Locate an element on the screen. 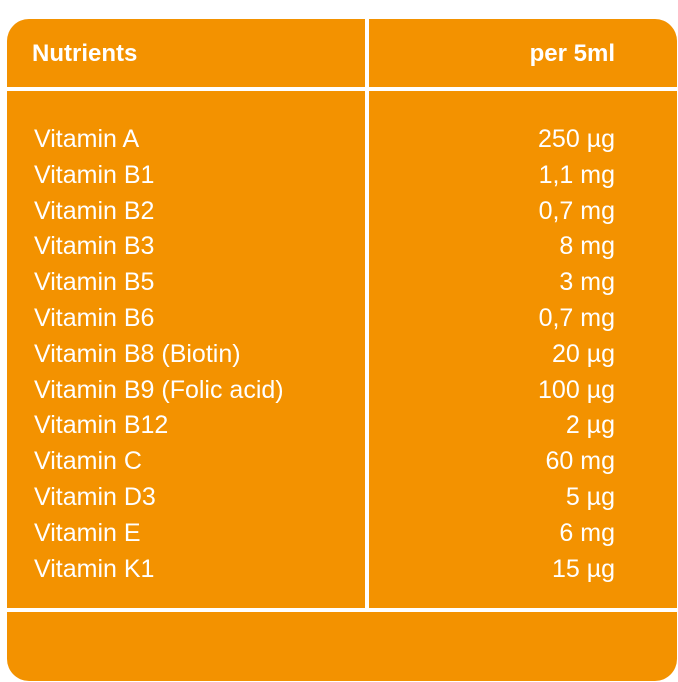  nutrient-name: Vitamin A is located at coordinates (87, 139).